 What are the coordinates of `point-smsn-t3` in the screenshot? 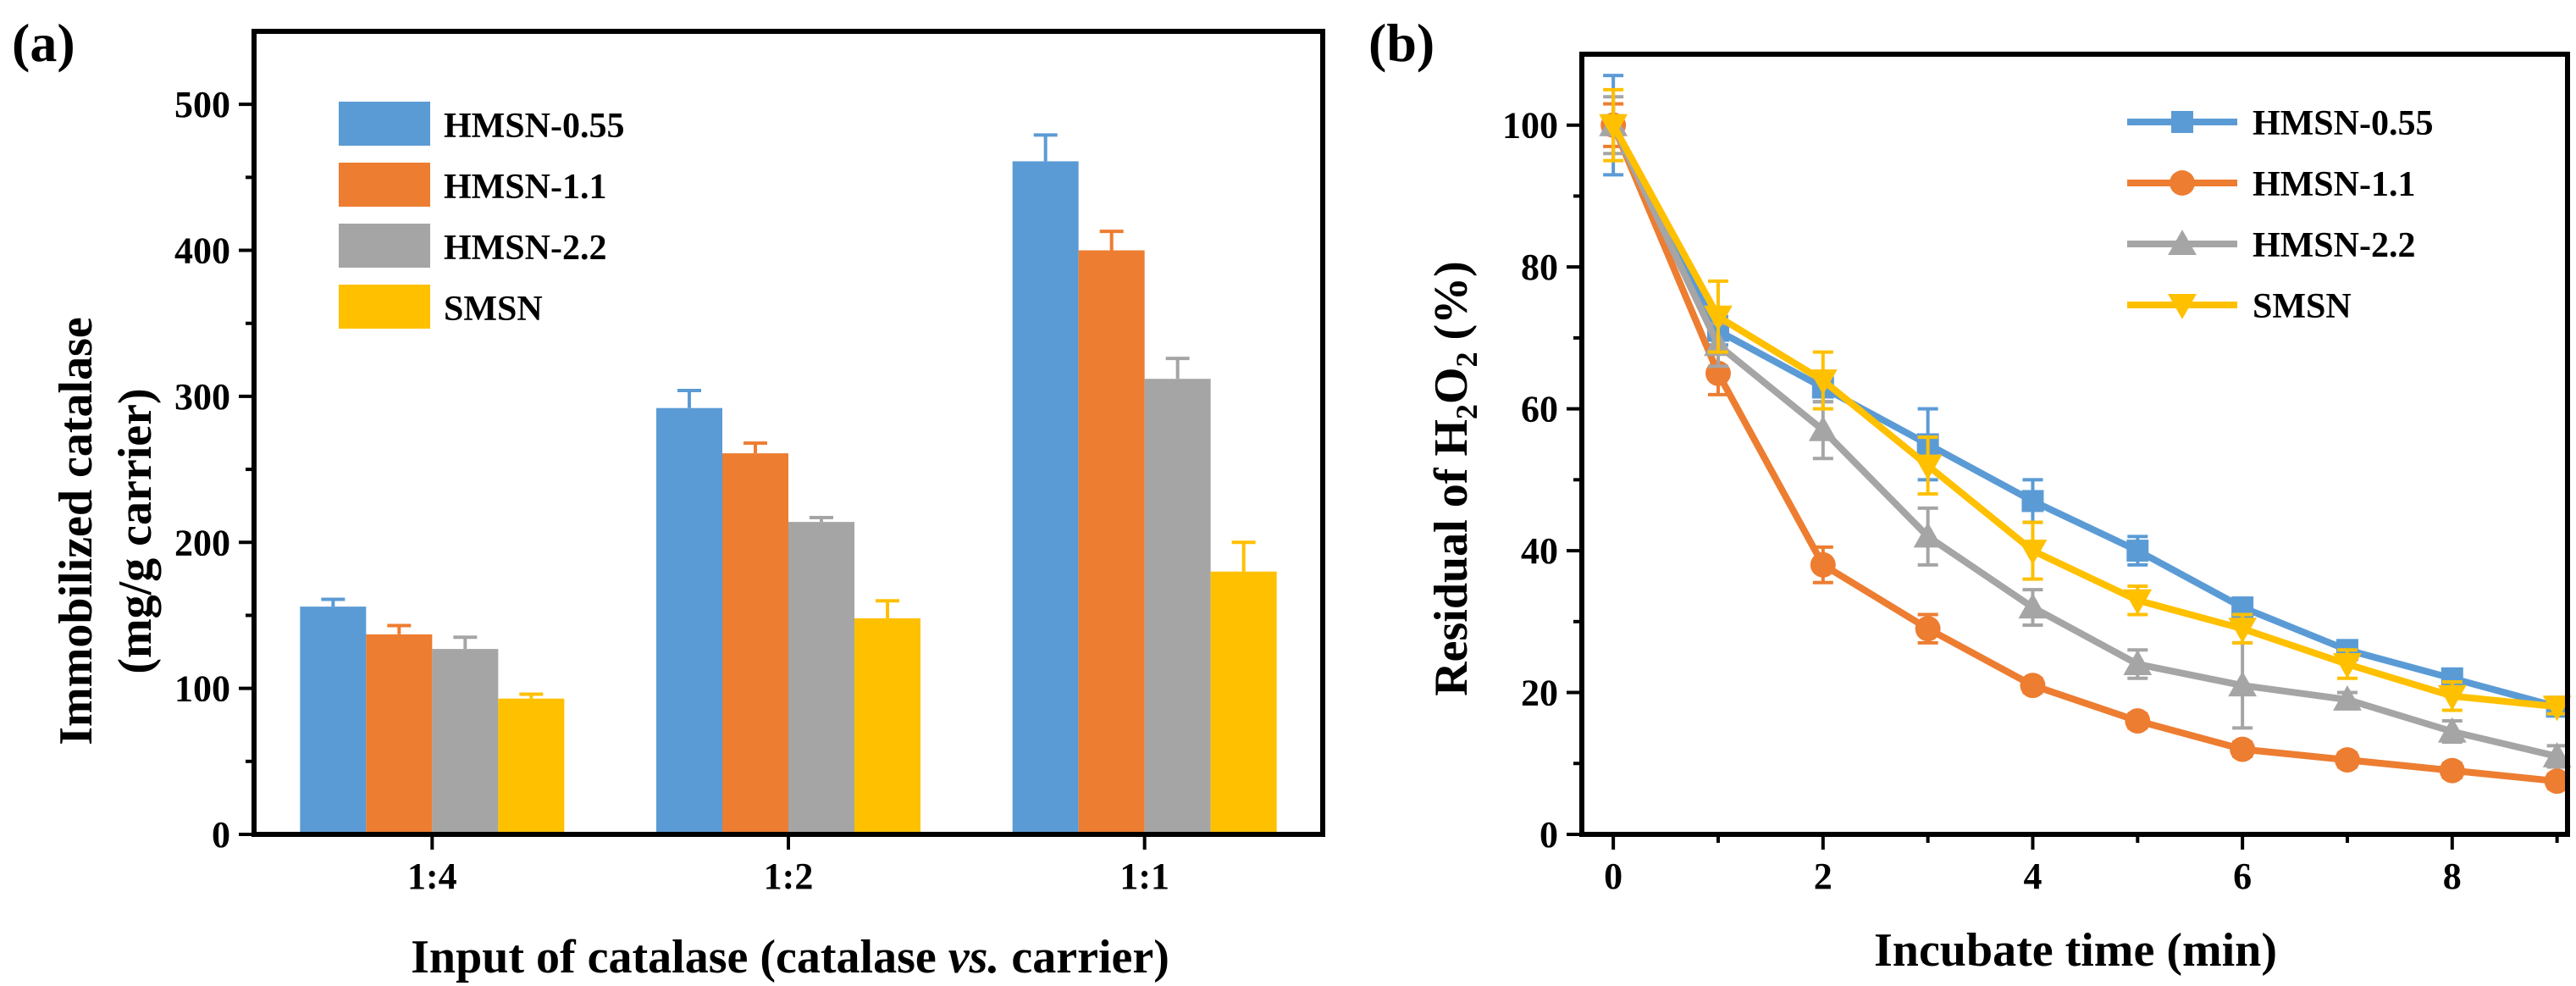 It's located at (1928, 467).